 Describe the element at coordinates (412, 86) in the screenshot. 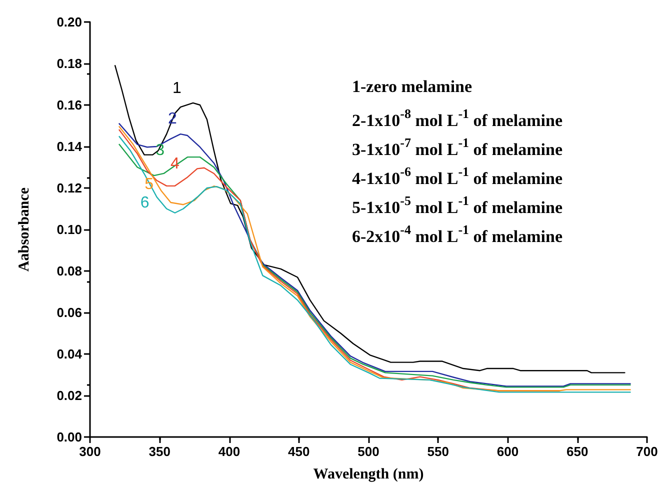

I see `annotation: 1-zero melamine` at that location.